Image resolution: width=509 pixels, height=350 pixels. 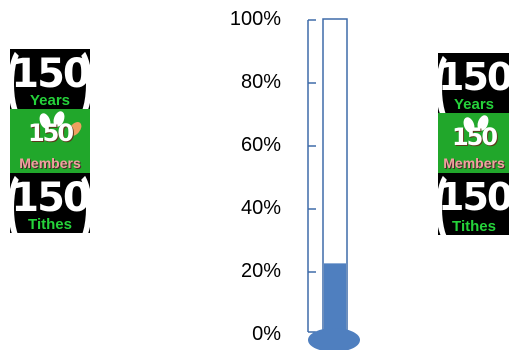 I want to click on axis-label-40: 40%, so click(x=260, y=208).